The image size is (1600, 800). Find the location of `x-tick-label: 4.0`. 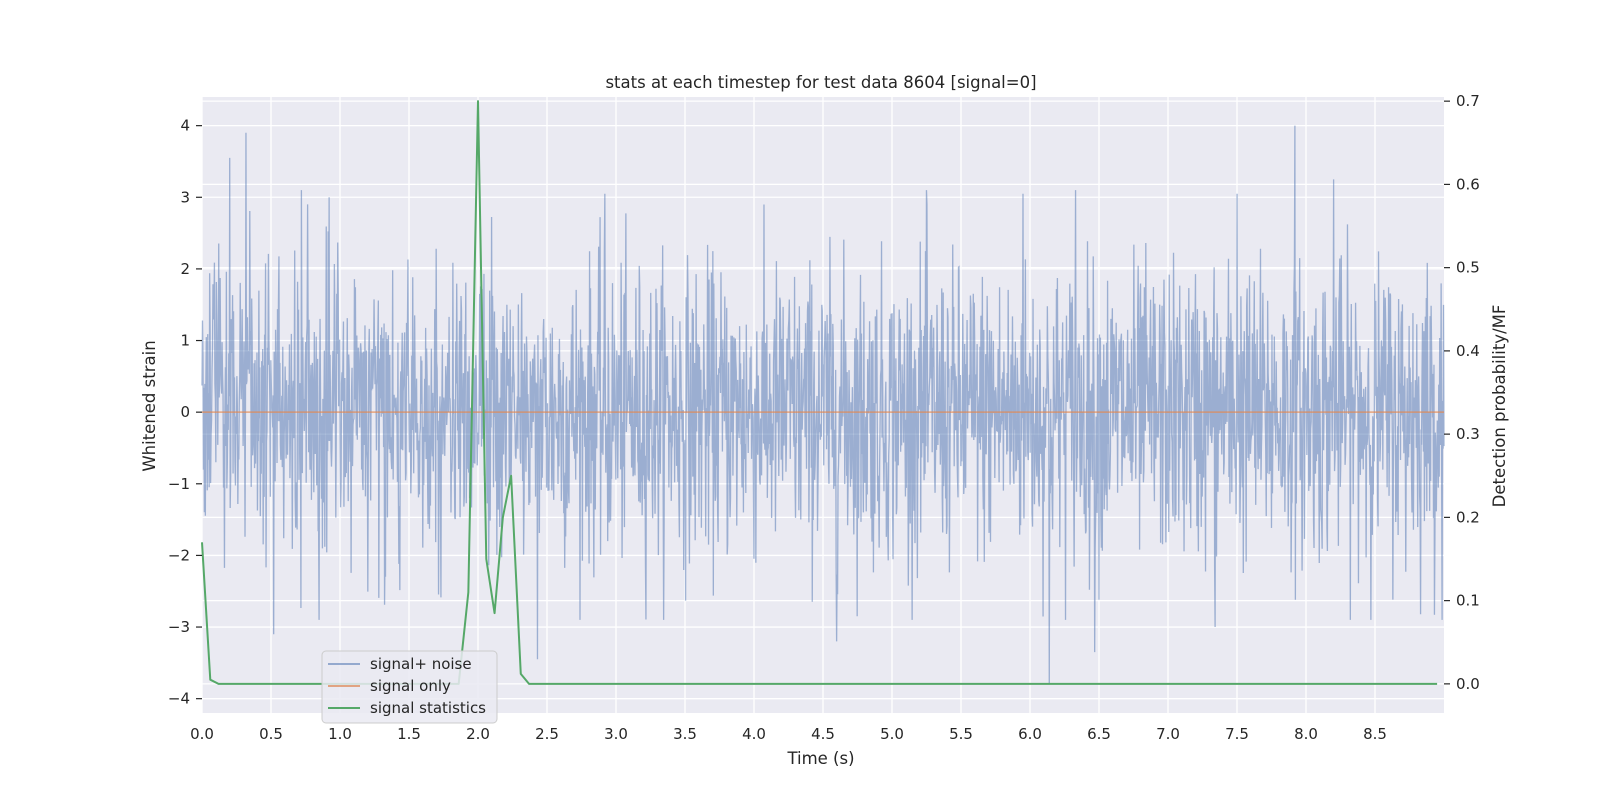

x-tick-label: 4.0 is located at coordinates (754, 734).